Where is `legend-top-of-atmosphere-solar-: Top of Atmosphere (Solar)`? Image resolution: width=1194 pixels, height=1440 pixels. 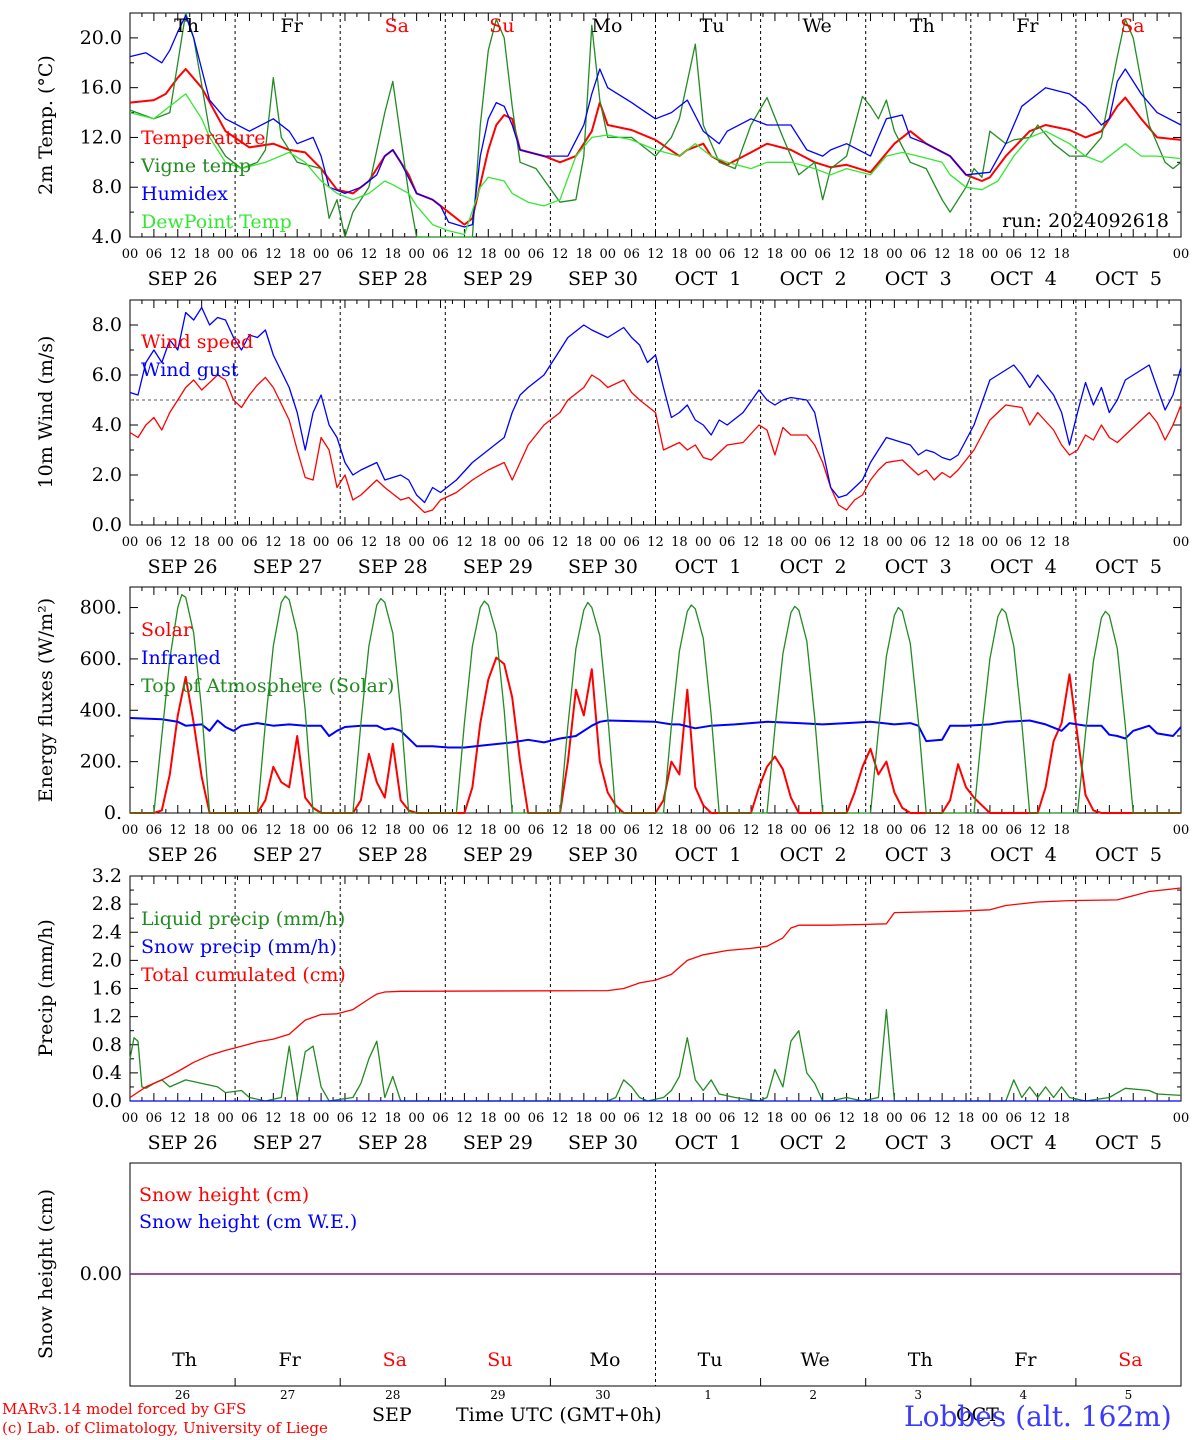
legend-top-of-atmosphere-solar-: Top of Atmosphere (Solar) is located at coordinates (267, 686).